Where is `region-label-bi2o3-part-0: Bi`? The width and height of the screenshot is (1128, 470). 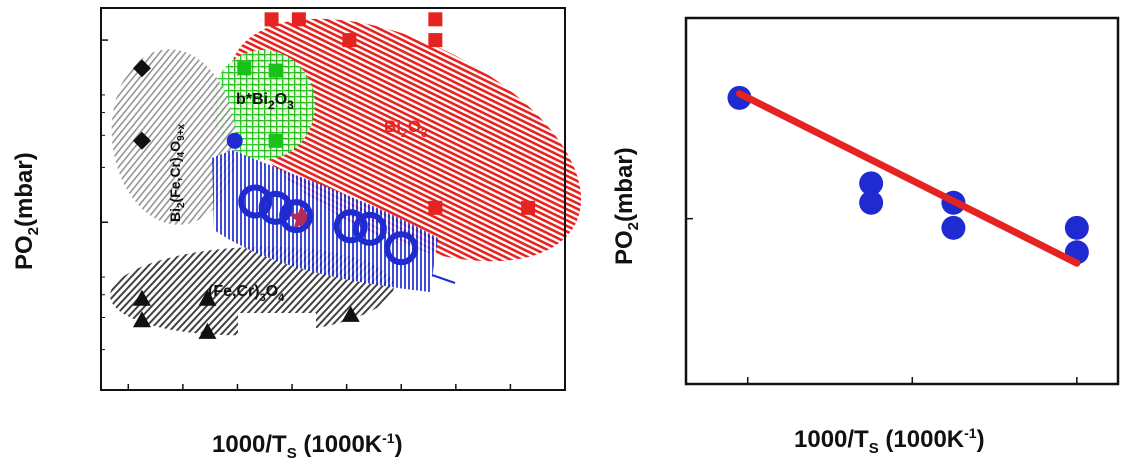 region-label-bi2o3-part-0: Bi is located at coordinates (392, 126).